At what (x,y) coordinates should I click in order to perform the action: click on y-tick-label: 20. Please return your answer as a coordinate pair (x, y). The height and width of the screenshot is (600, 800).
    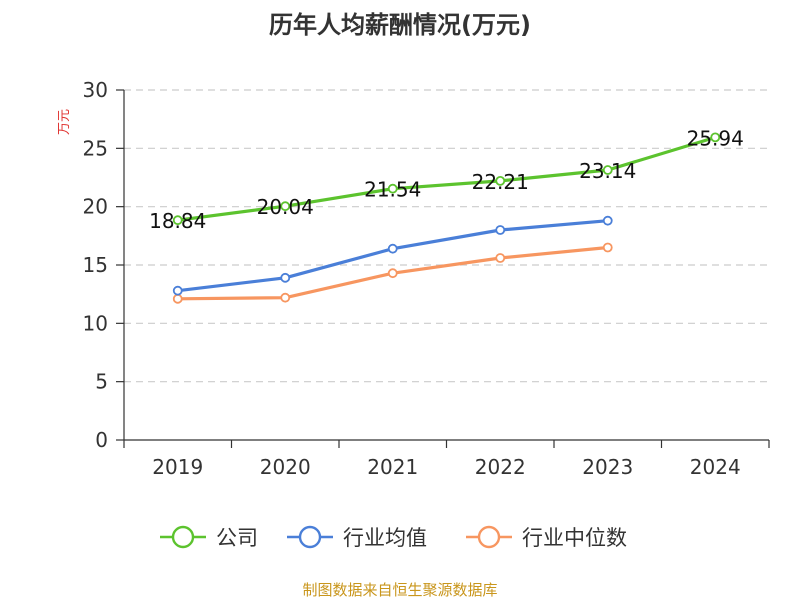
    Looking at the image, I should click on (95, 207).